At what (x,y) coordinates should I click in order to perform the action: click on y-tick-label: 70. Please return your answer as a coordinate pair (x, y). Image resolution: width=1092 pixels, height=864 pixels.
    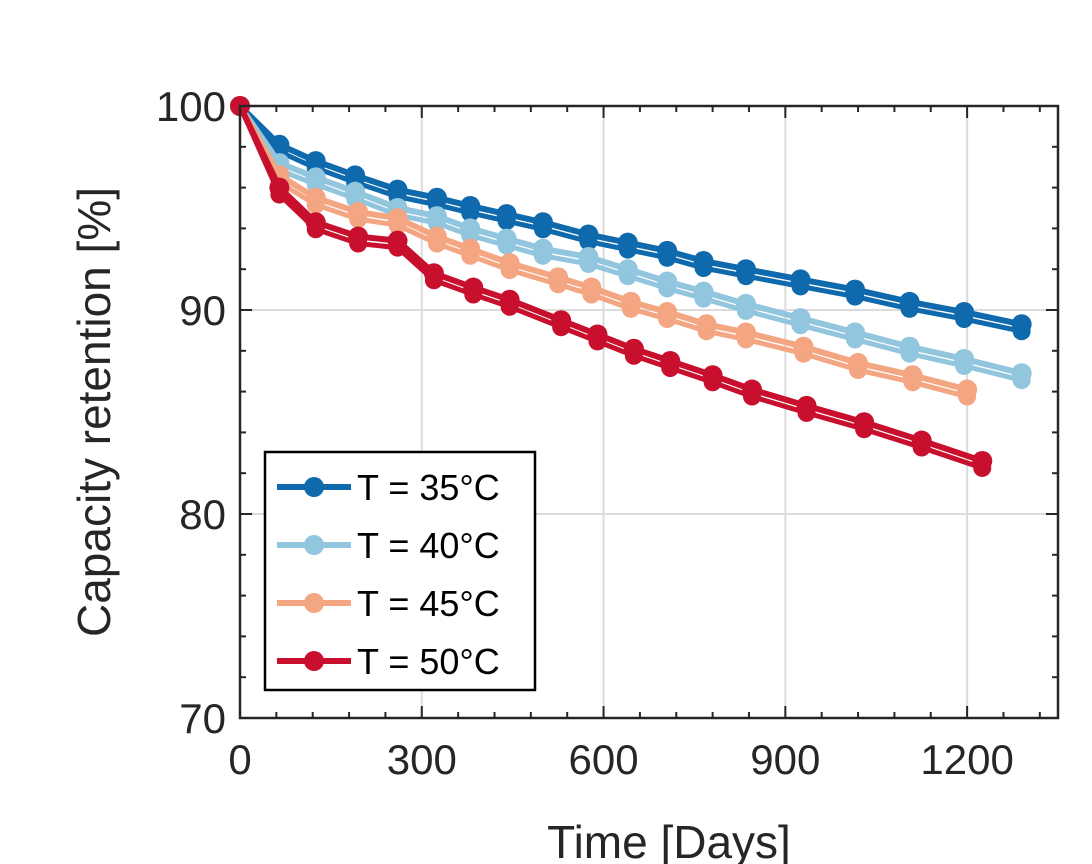
    Looking at the image, I should click on (202, 718).